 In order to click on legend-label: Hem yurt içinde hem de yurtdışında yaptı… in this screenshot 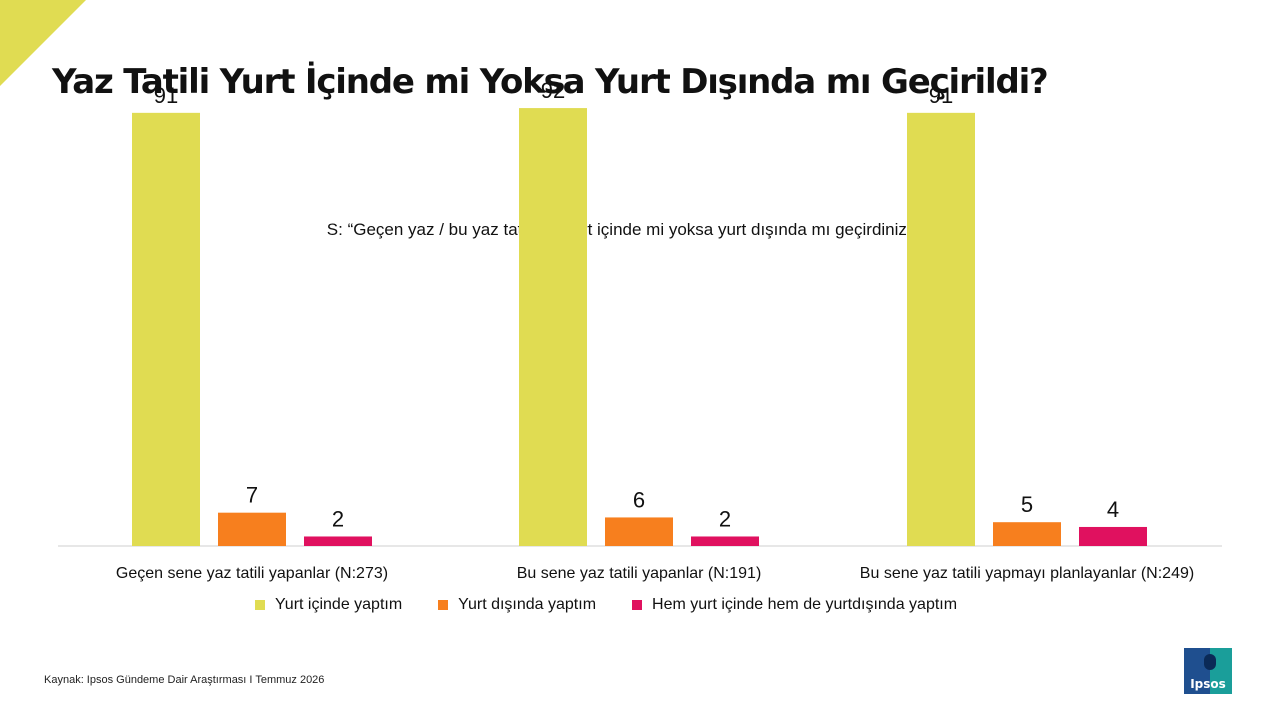, I will do `click(805, 604)`.